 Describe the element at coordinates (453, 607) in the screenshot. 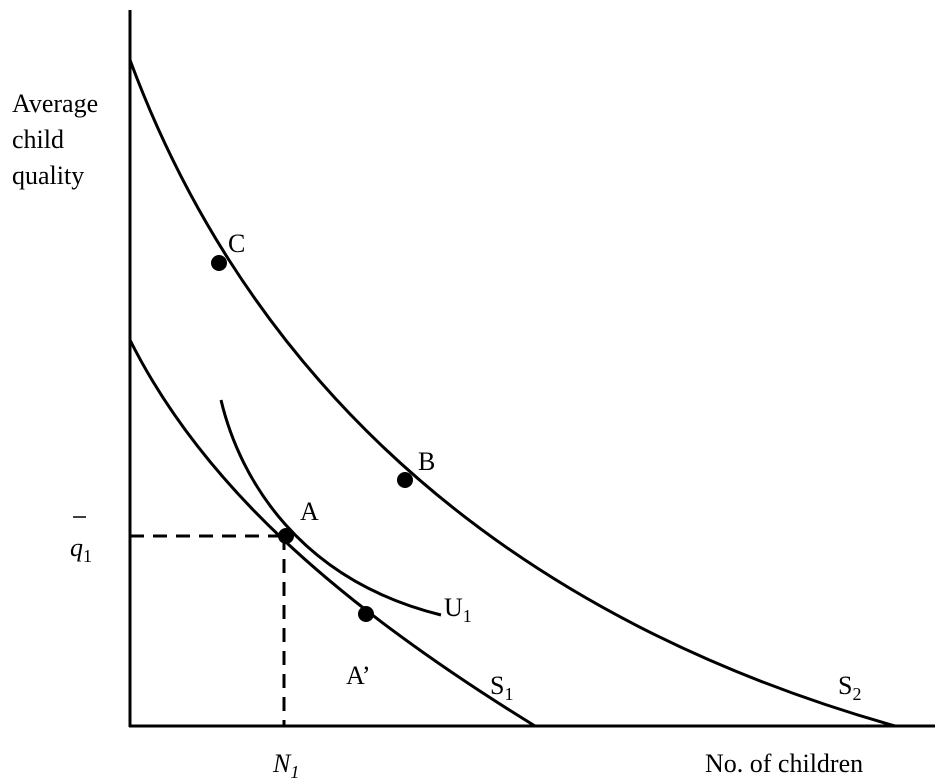

I see `label-base: U` at that location.